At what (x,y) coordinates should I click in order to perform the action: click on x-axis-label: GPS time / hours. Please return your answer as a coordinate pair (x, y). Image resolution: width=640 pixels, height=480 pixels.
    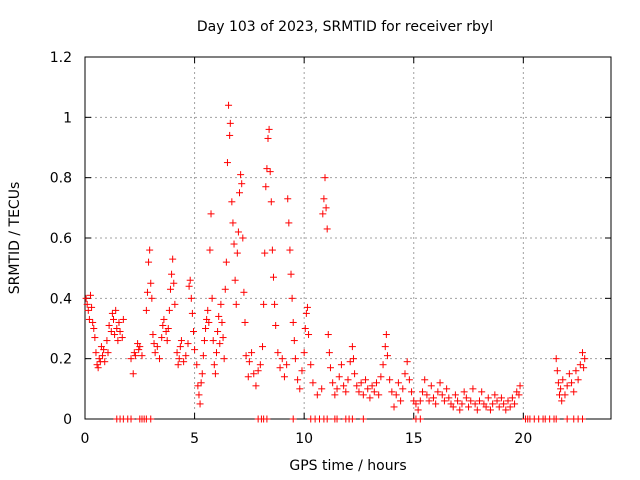
    Looking at the image, I should click on (347, 466).